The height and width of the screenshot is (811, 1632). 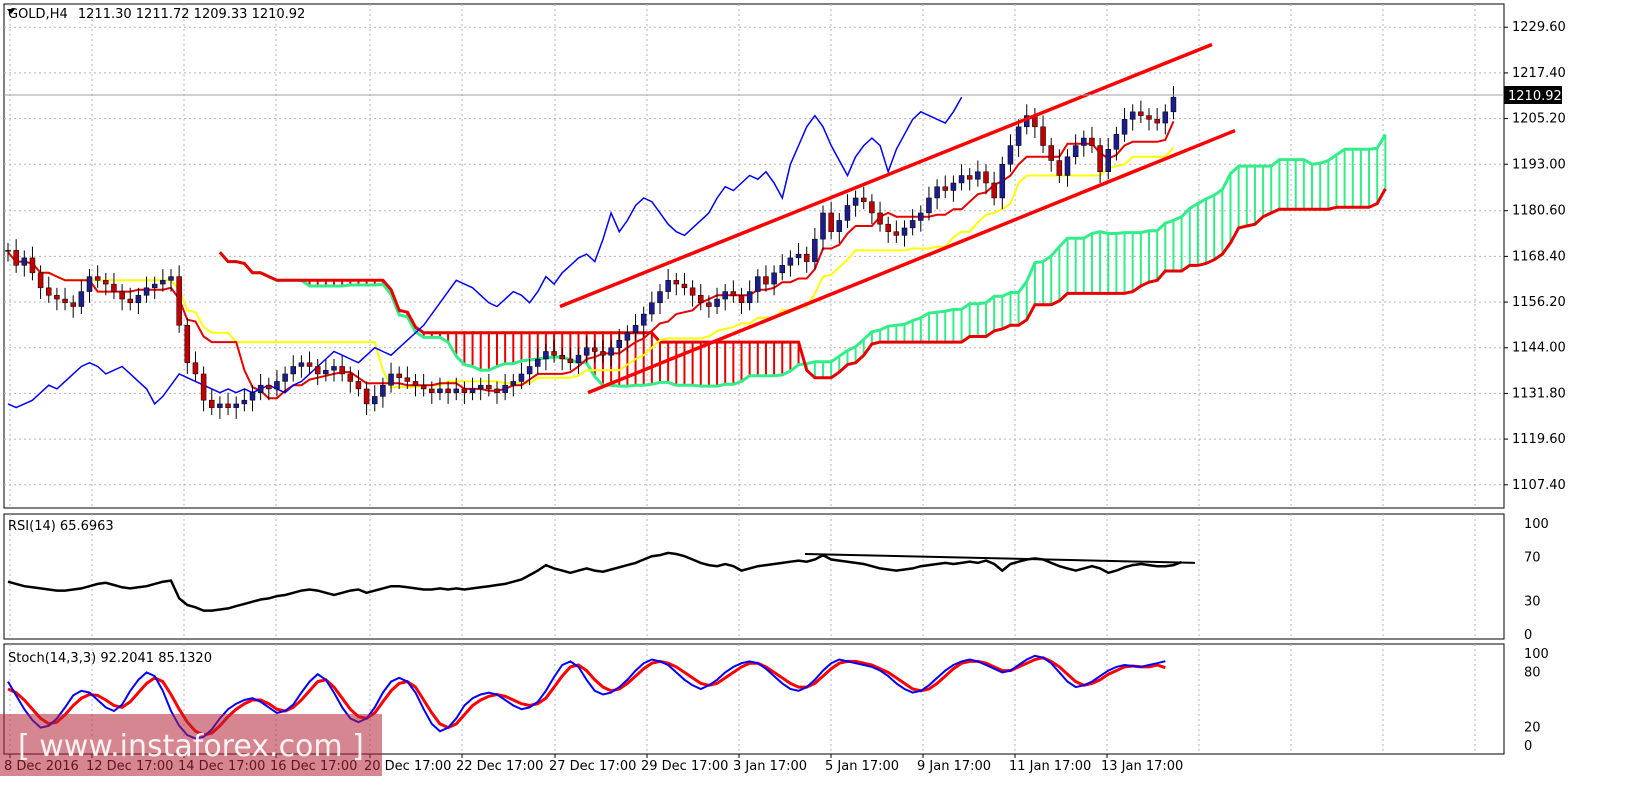 I want to click on collapse-triangle-icon, so click(x=11, y=11).